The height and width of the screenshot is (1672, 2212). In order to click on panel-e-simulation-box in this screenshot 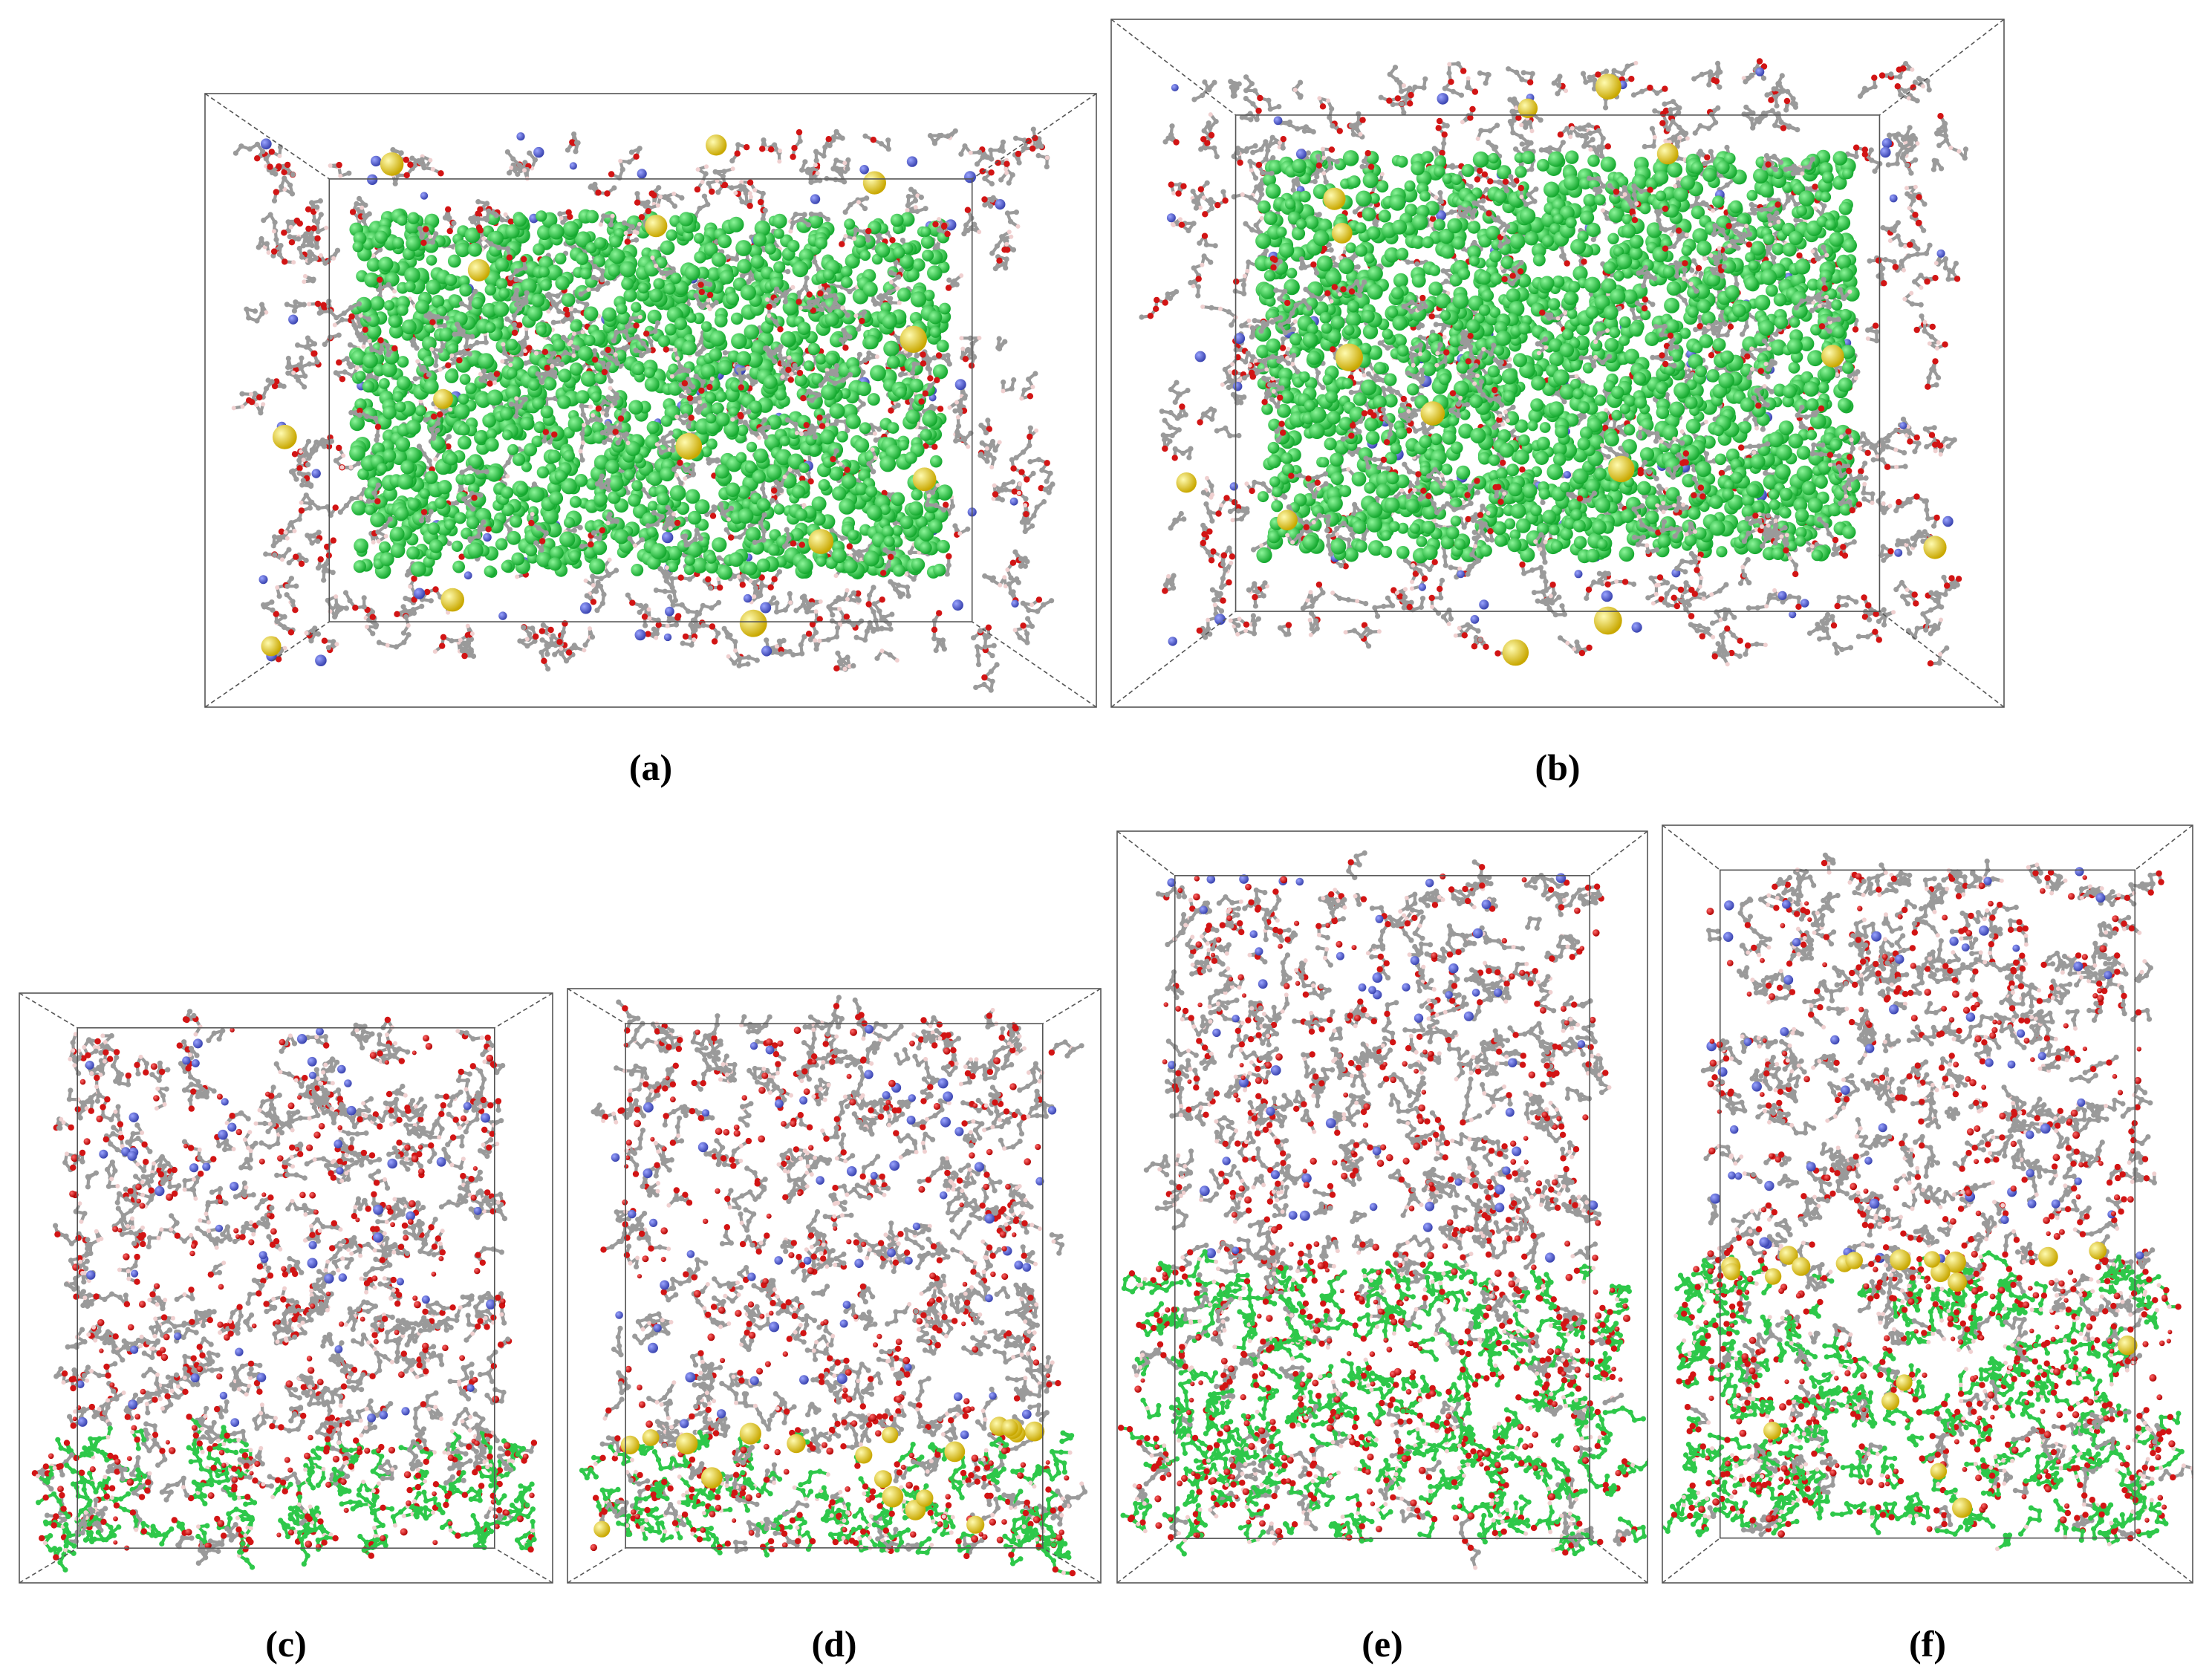, I will do `click(1382, 1207)`.